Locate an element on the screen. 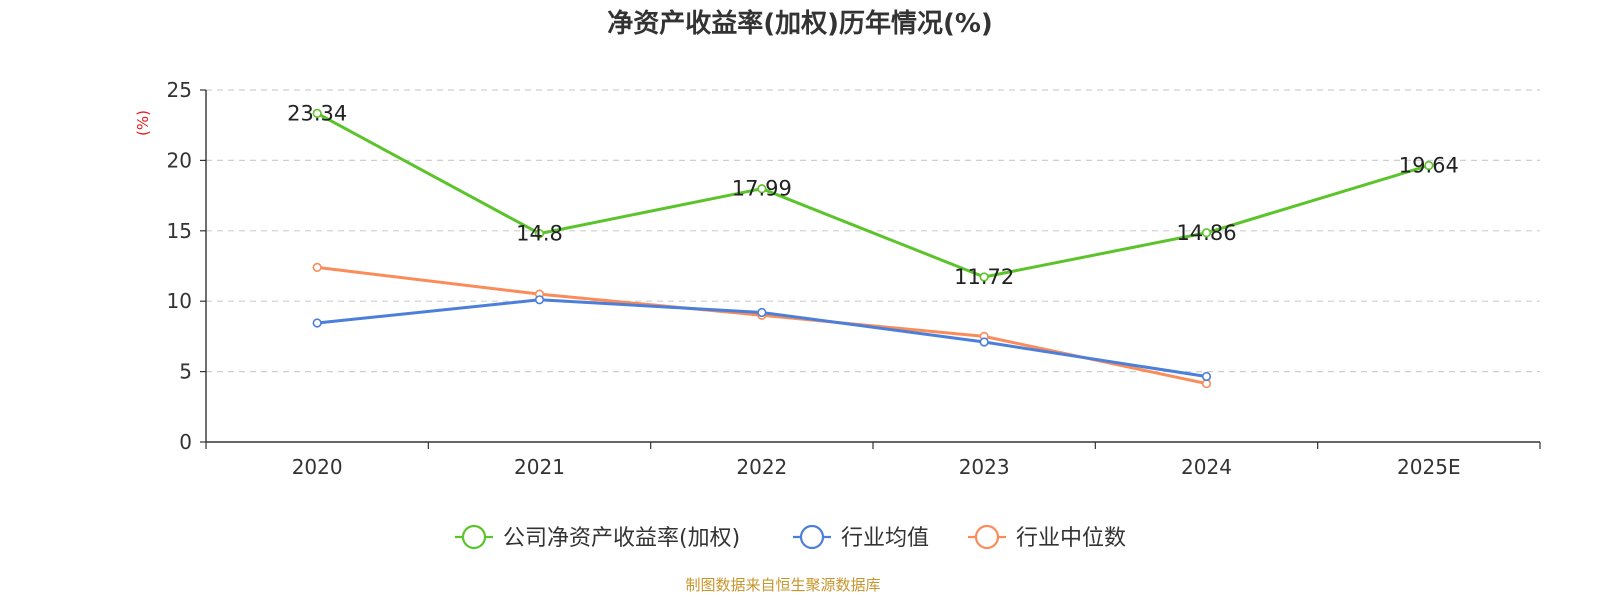  y-tick-label: 10 is located at coordinates (179, 301).